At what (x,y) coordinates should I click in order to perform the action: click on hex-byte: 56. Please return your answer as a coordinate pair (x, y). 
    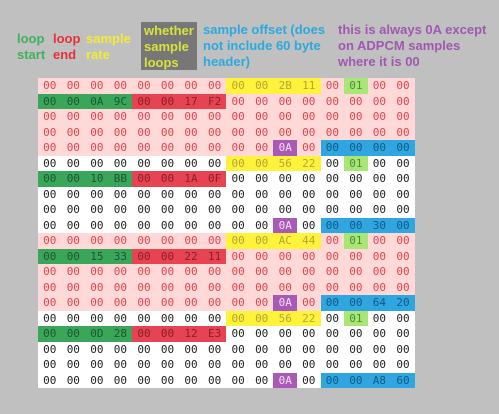
    Looking at the image, I should click on (285, 163).